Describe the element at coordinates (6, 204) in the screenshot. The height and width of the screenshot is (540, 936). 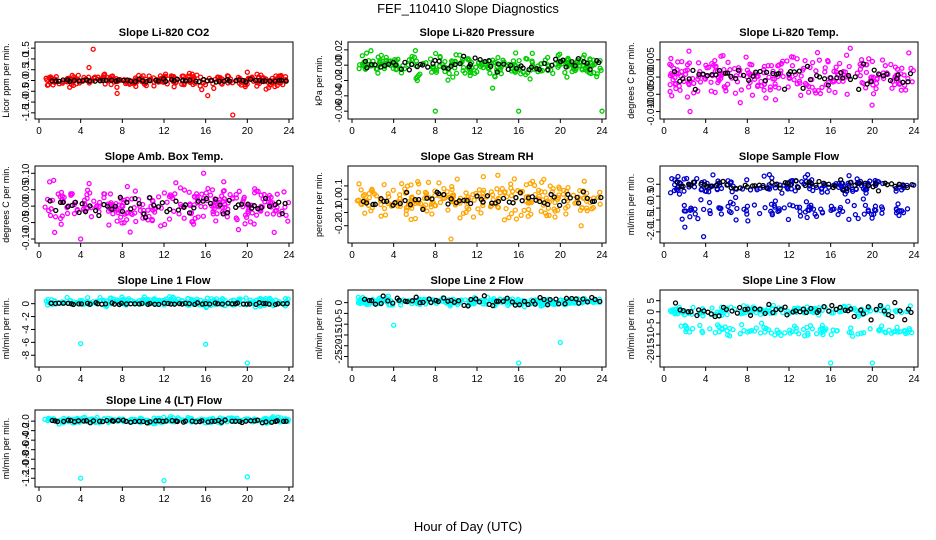
I see `y-axis-label: degrees C per min.` at that location.